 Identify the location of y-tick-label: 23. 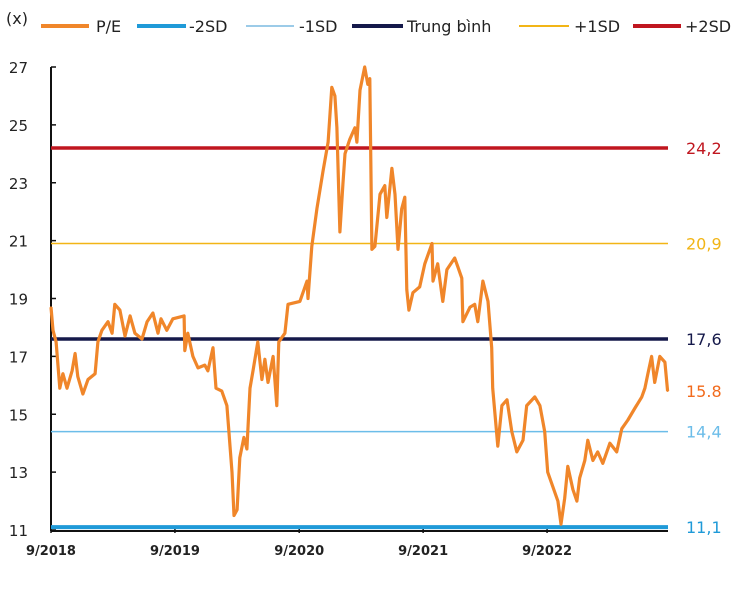
(18, 184).